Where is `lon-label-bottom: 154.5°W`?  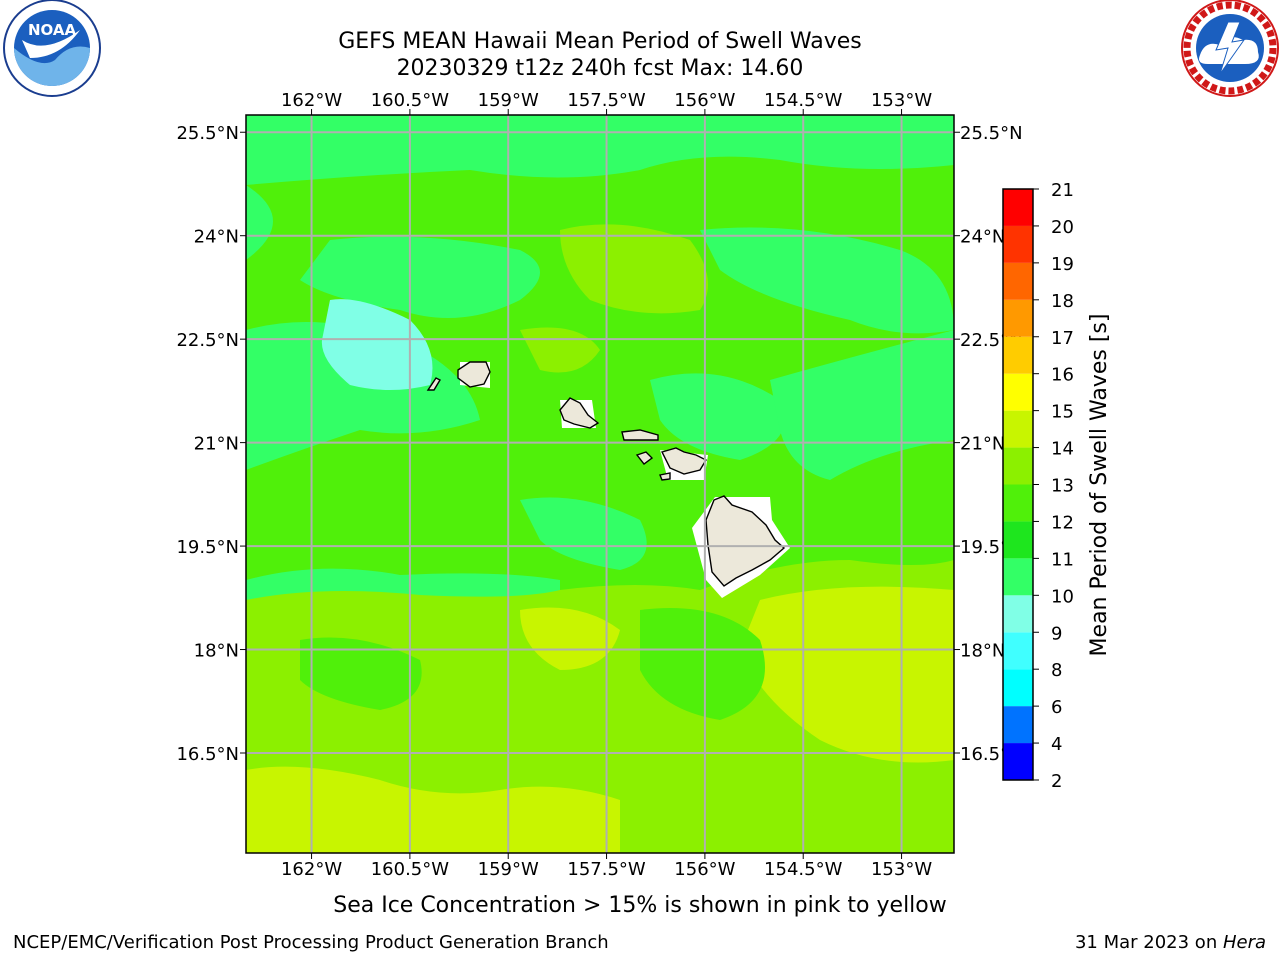 lon-label-bottom: 154.5°W is located at coordinates (803, 869).